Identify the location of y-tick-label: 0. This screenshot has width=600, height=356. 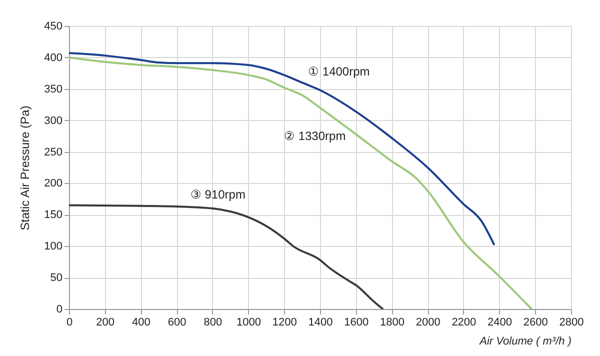
(59, 310).